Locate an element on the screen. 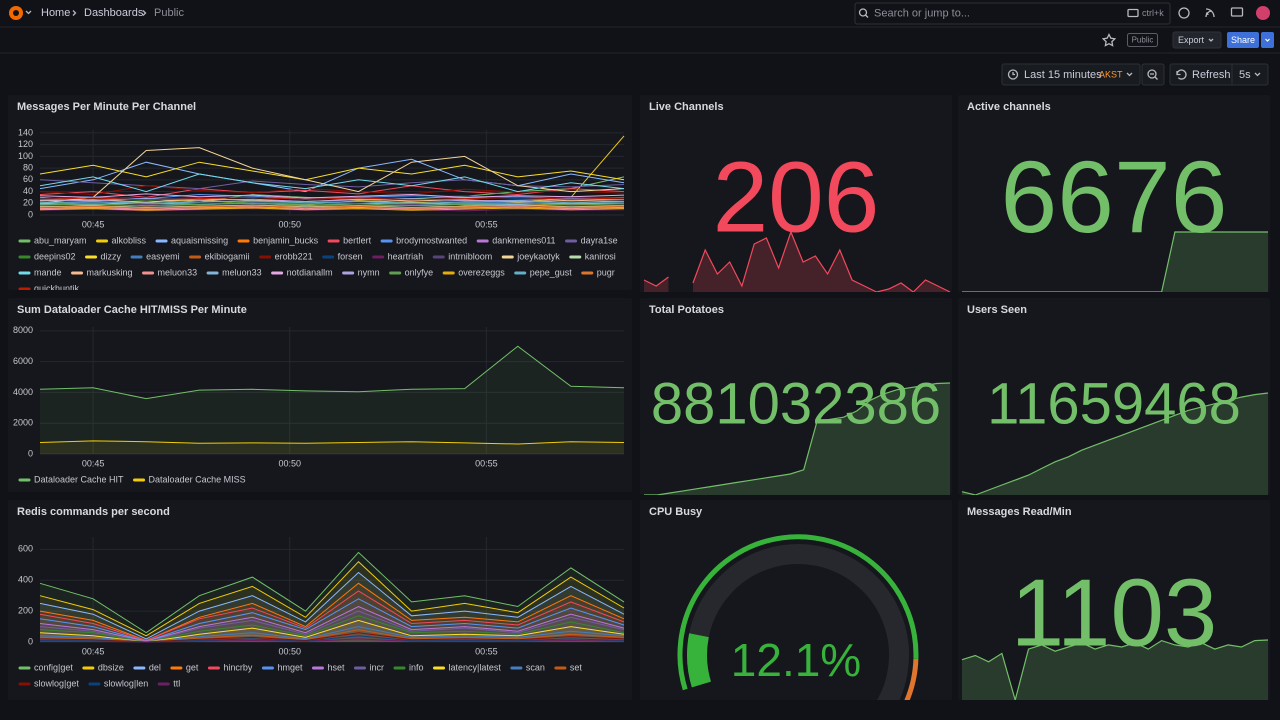  panel: Active channels 6676 is located at coordinates (1114, 193).